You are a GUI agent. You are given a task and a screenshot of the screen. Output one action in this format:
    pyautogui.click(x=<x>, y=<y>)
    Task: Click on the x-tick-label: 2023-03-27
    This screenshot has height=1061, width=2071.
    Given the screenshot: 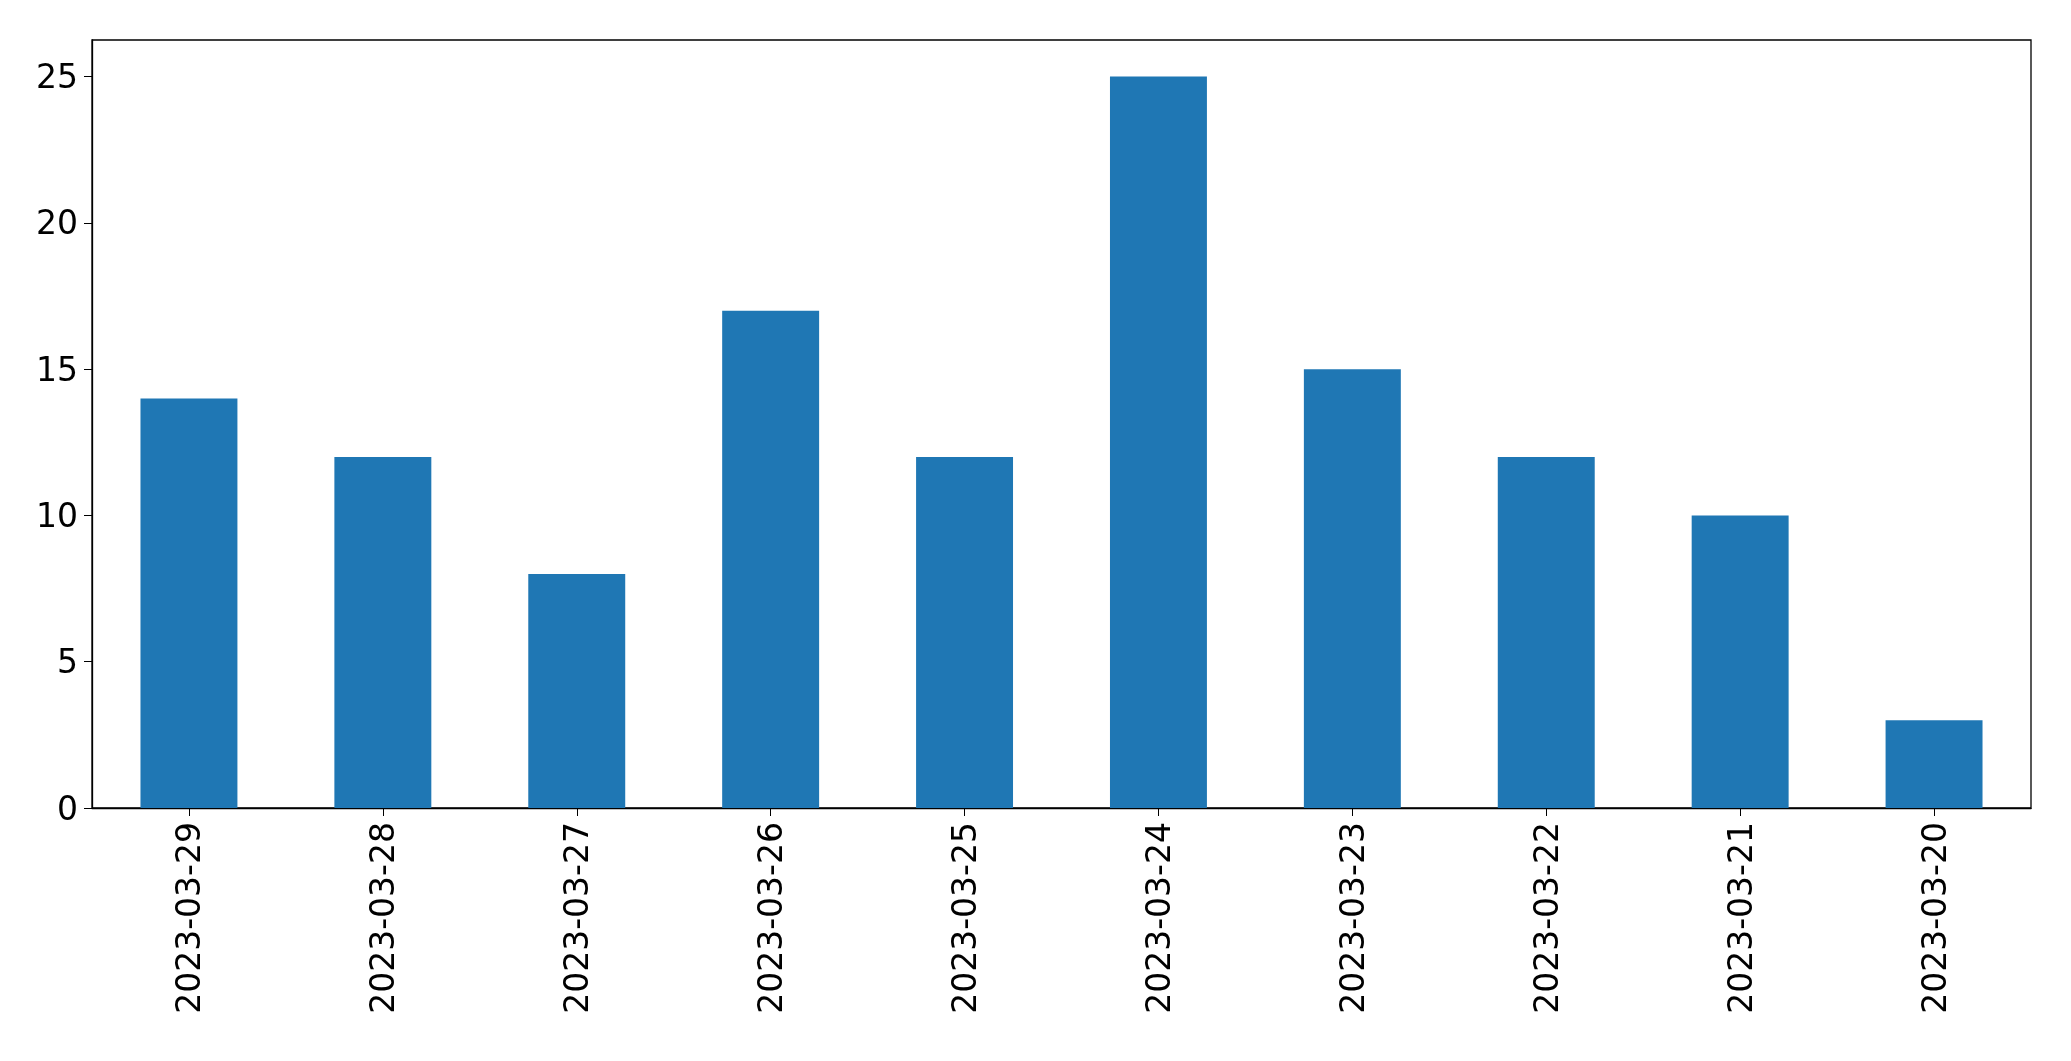 What is the action you would take?
    pyautogui.click(x=577, y=918)
    